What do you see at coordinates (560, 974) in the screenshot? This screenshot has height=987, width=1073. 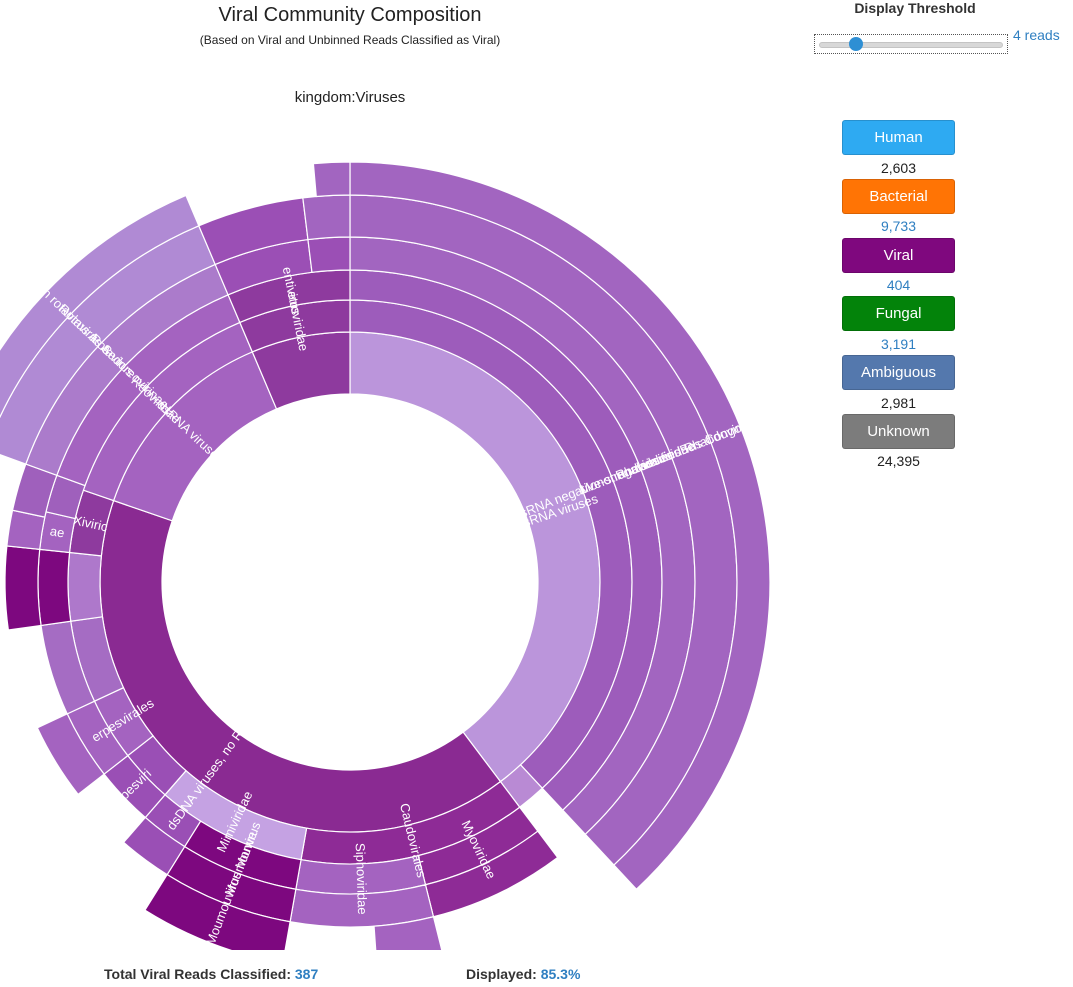 I see `displayed-value: 85.3%` at bounding box center [560, 974].